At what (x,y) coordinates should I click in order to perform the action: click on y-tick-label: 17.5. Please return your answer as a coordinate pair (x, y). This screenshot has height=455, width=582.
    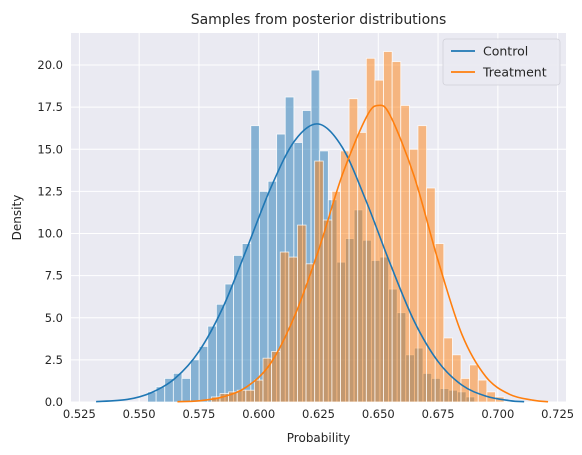
    Looking at the image, I should click on (50, 107).